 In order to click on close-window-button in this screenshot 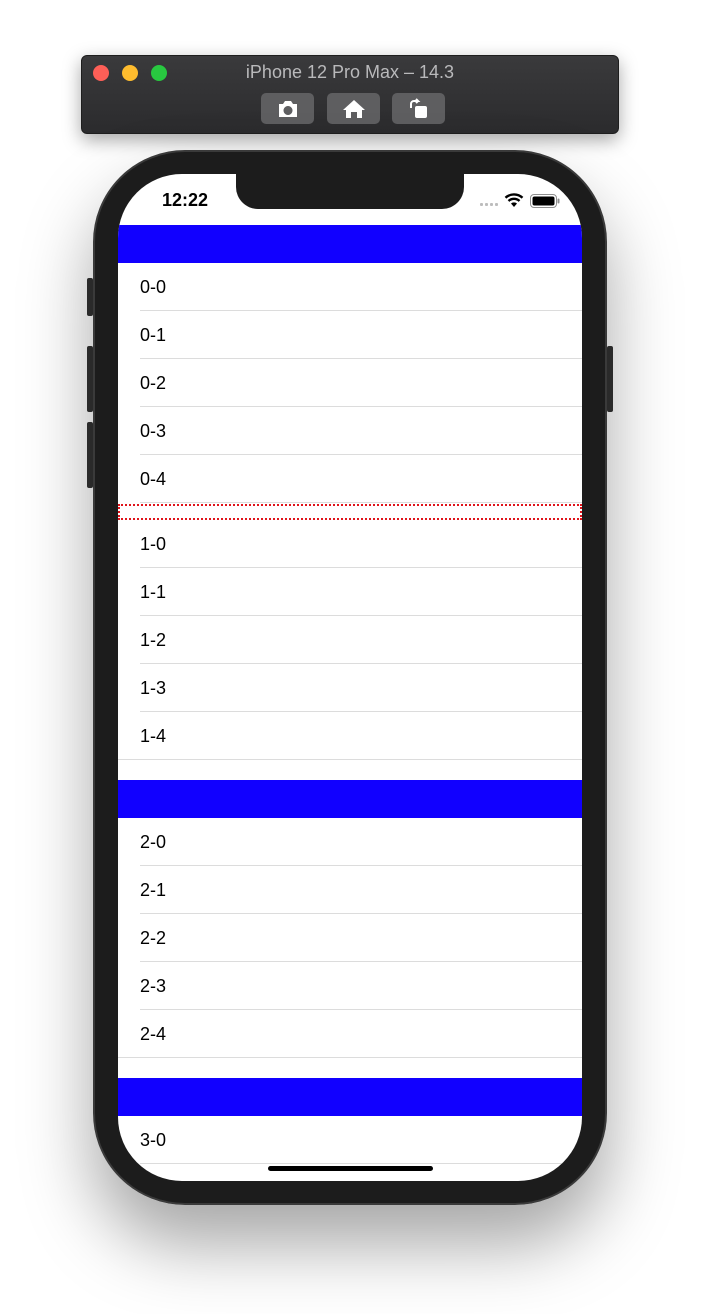, I will do `click(101, 73)`.